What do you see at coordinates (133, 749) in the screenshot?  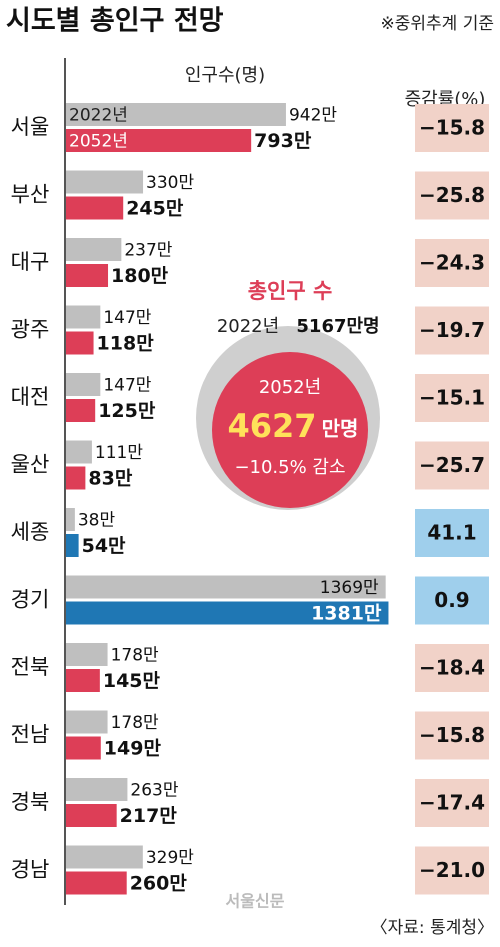 I see `value-label: 149만` at bounding box center [133, 749].